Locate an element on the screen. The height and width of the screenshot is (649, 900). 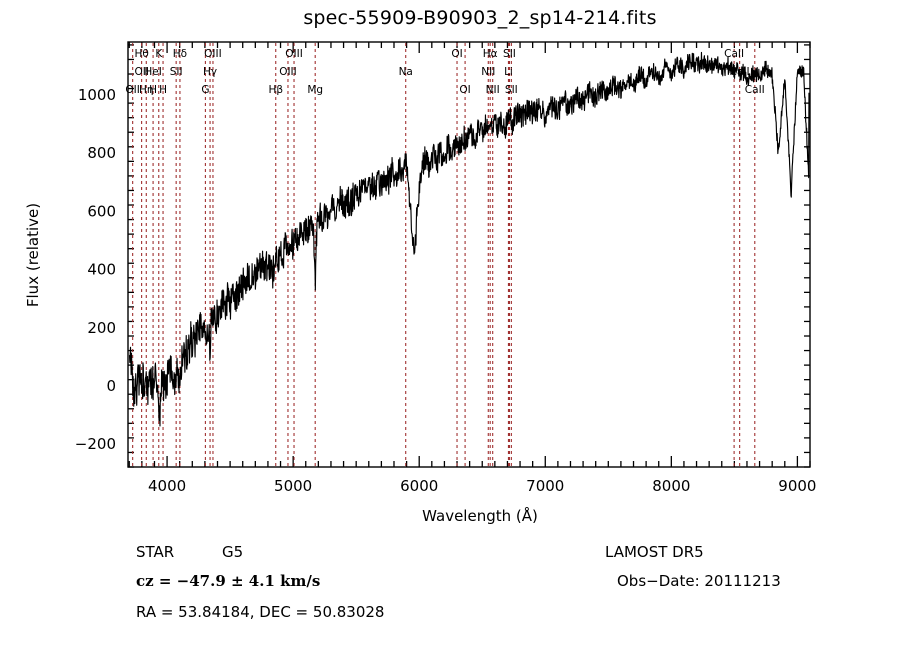
spectral-line-label: Hη is located at coordinates (146, 90).